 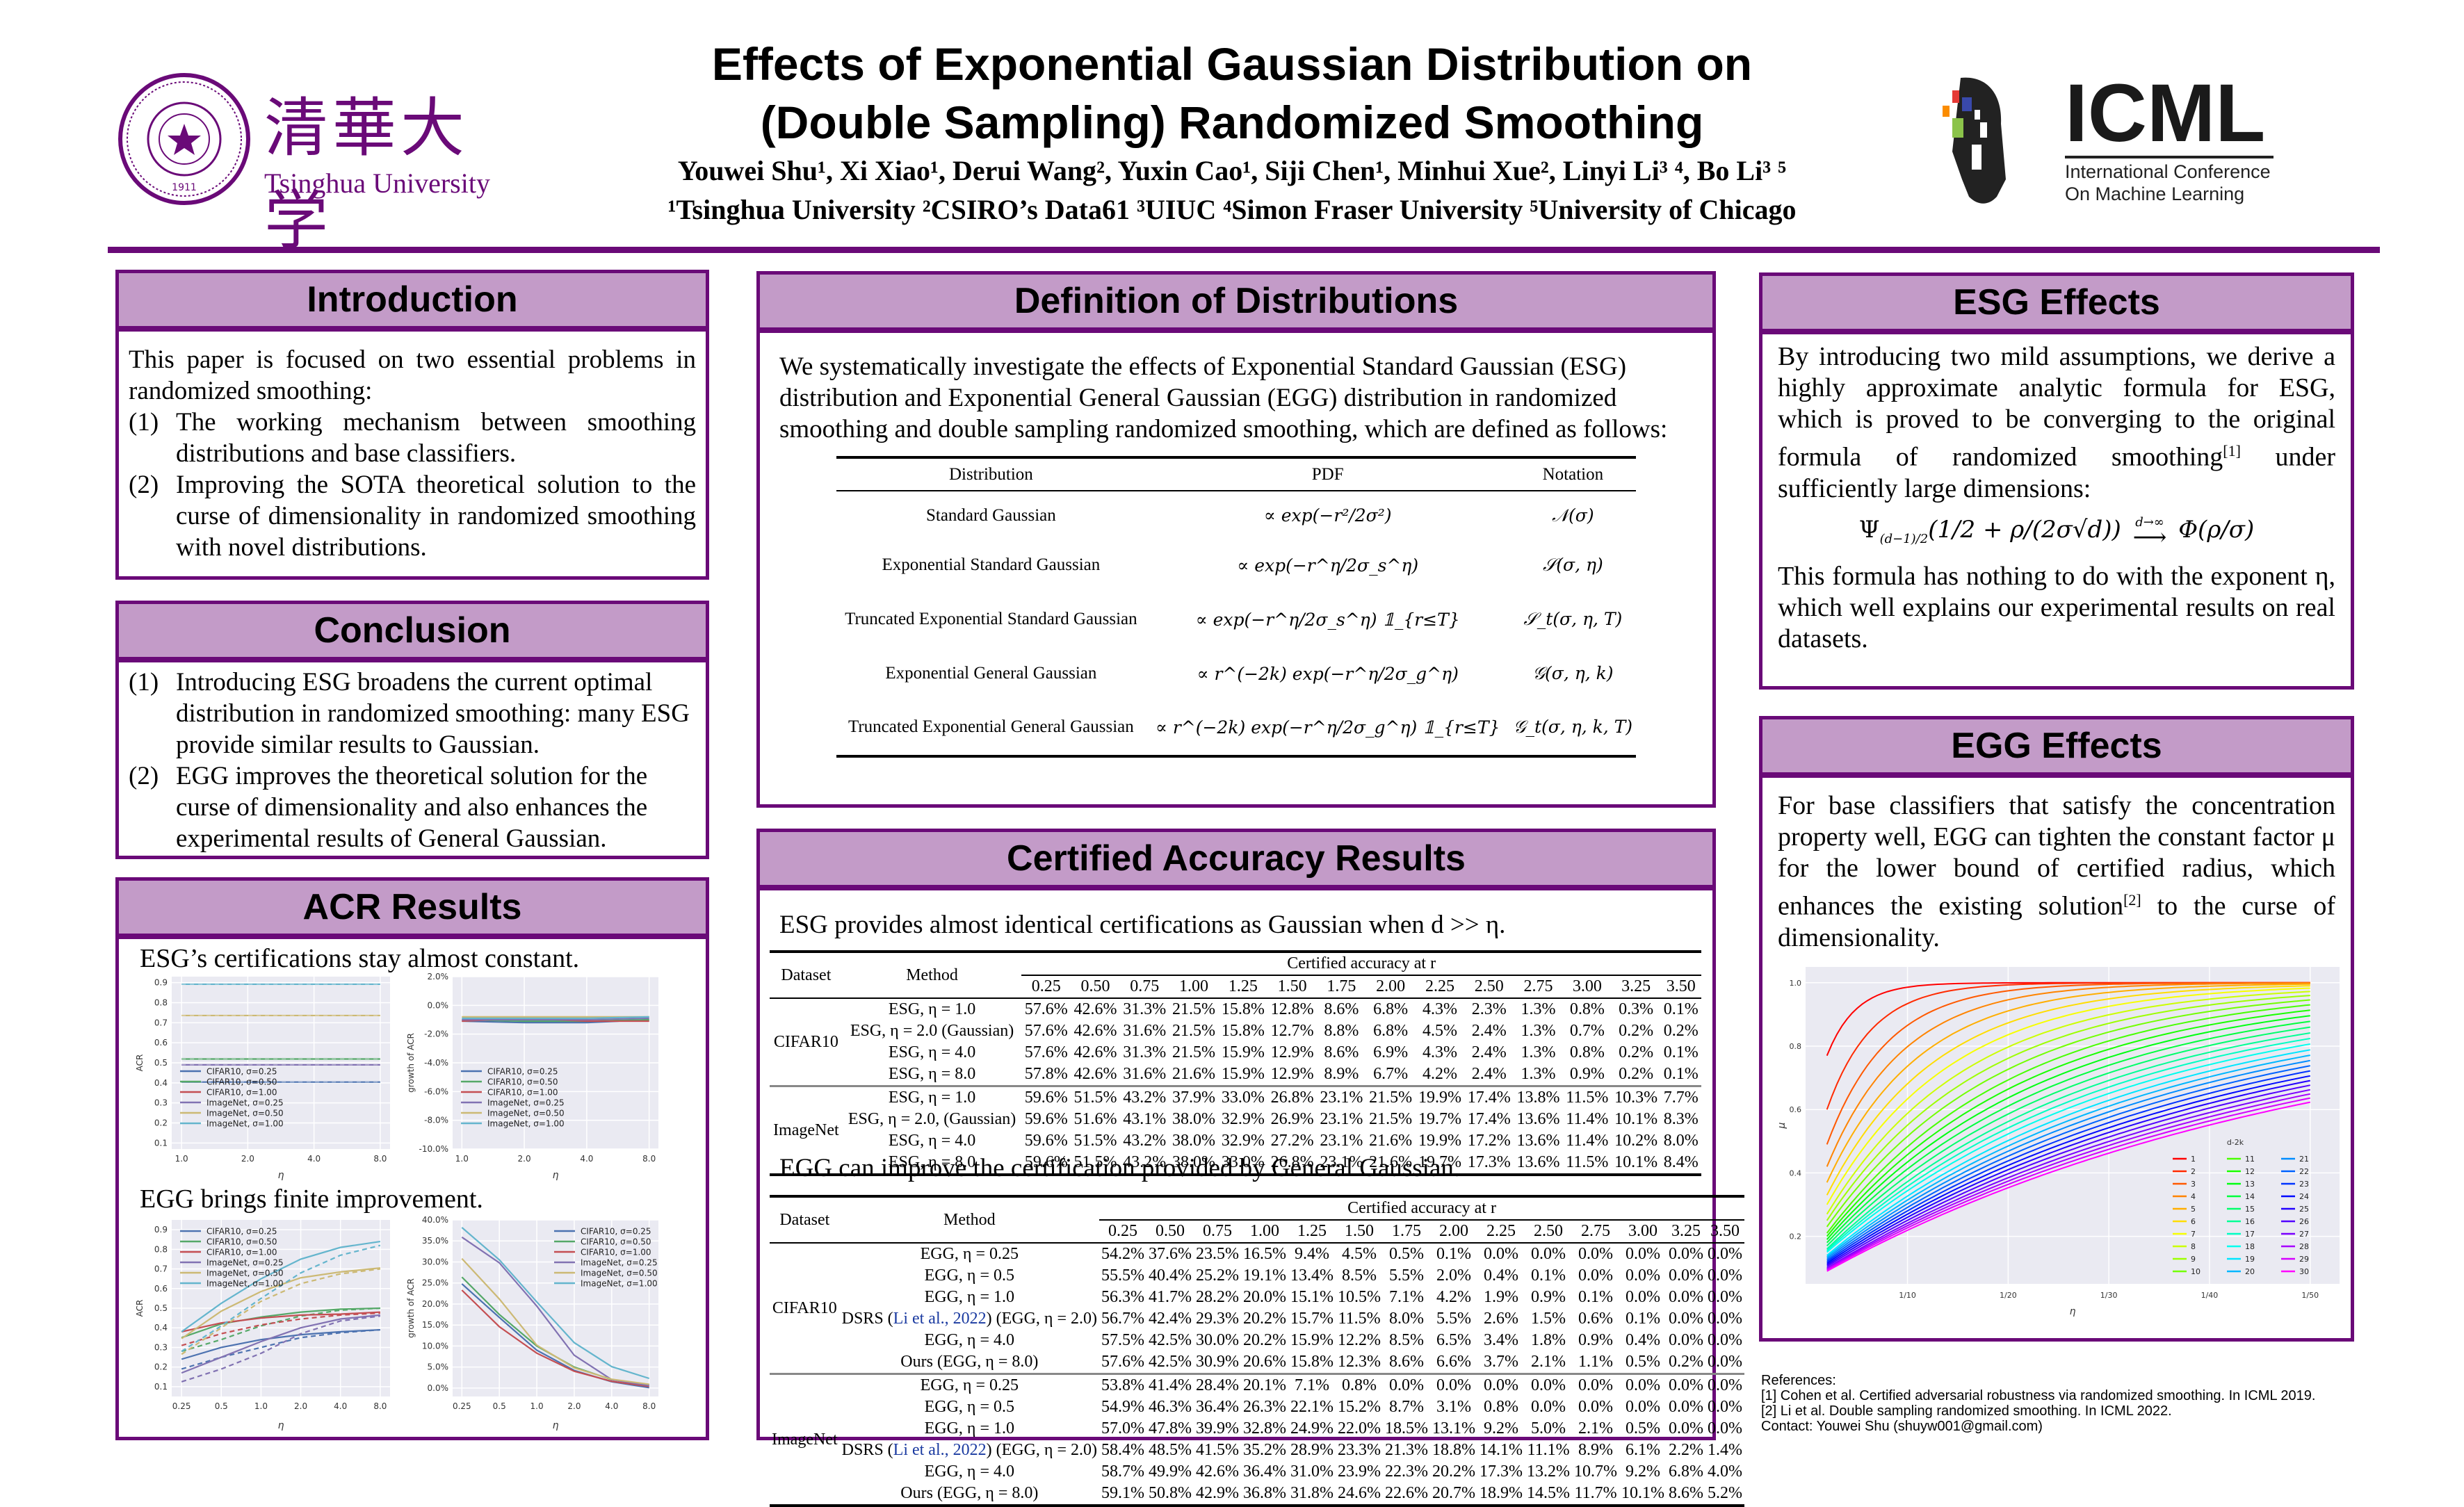 What do you see at coordinates (1596, 1231) in the screenshot?
I see `col-radius: 2.75` at bounding box center [1596, 1231].